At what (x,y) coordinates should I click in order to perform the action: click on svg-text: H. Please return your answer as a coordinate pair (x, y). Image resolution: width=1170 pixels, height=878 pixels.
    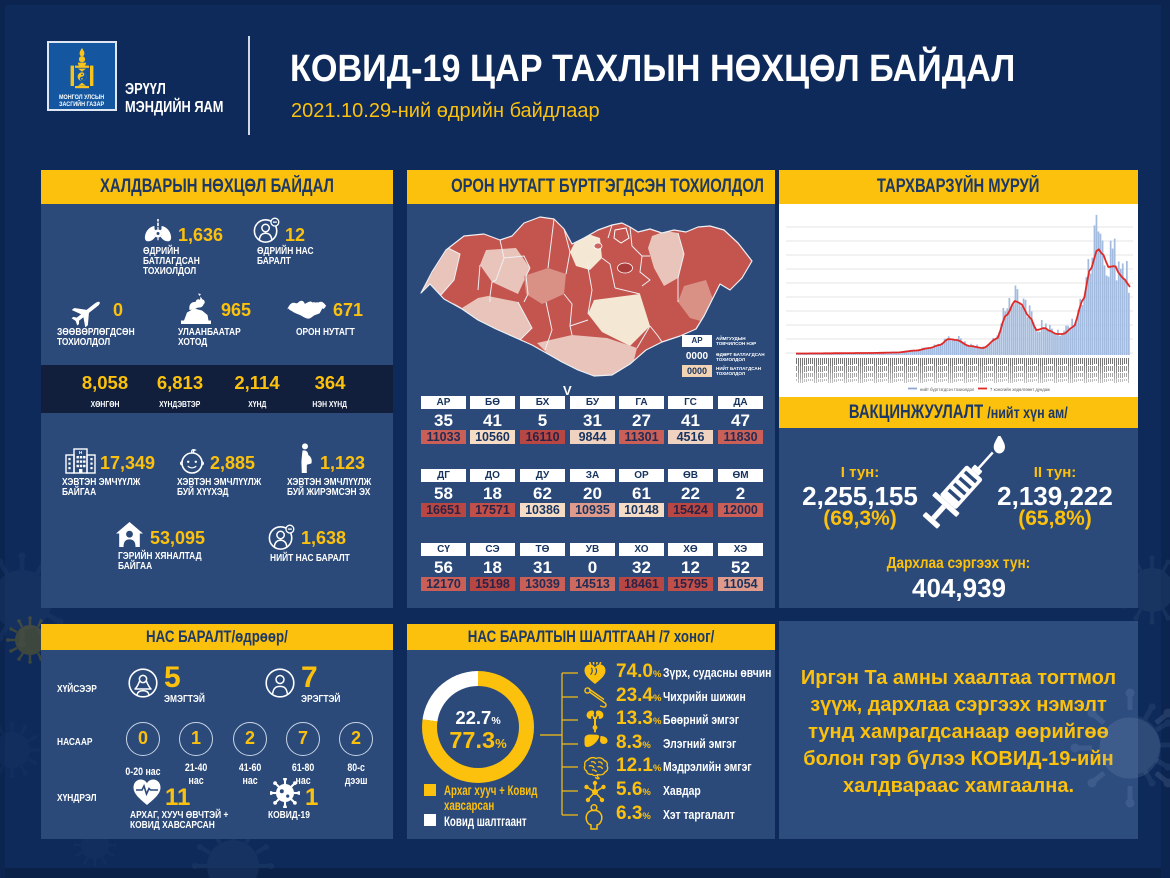
    Looking at the image, I should click on (81, 452).